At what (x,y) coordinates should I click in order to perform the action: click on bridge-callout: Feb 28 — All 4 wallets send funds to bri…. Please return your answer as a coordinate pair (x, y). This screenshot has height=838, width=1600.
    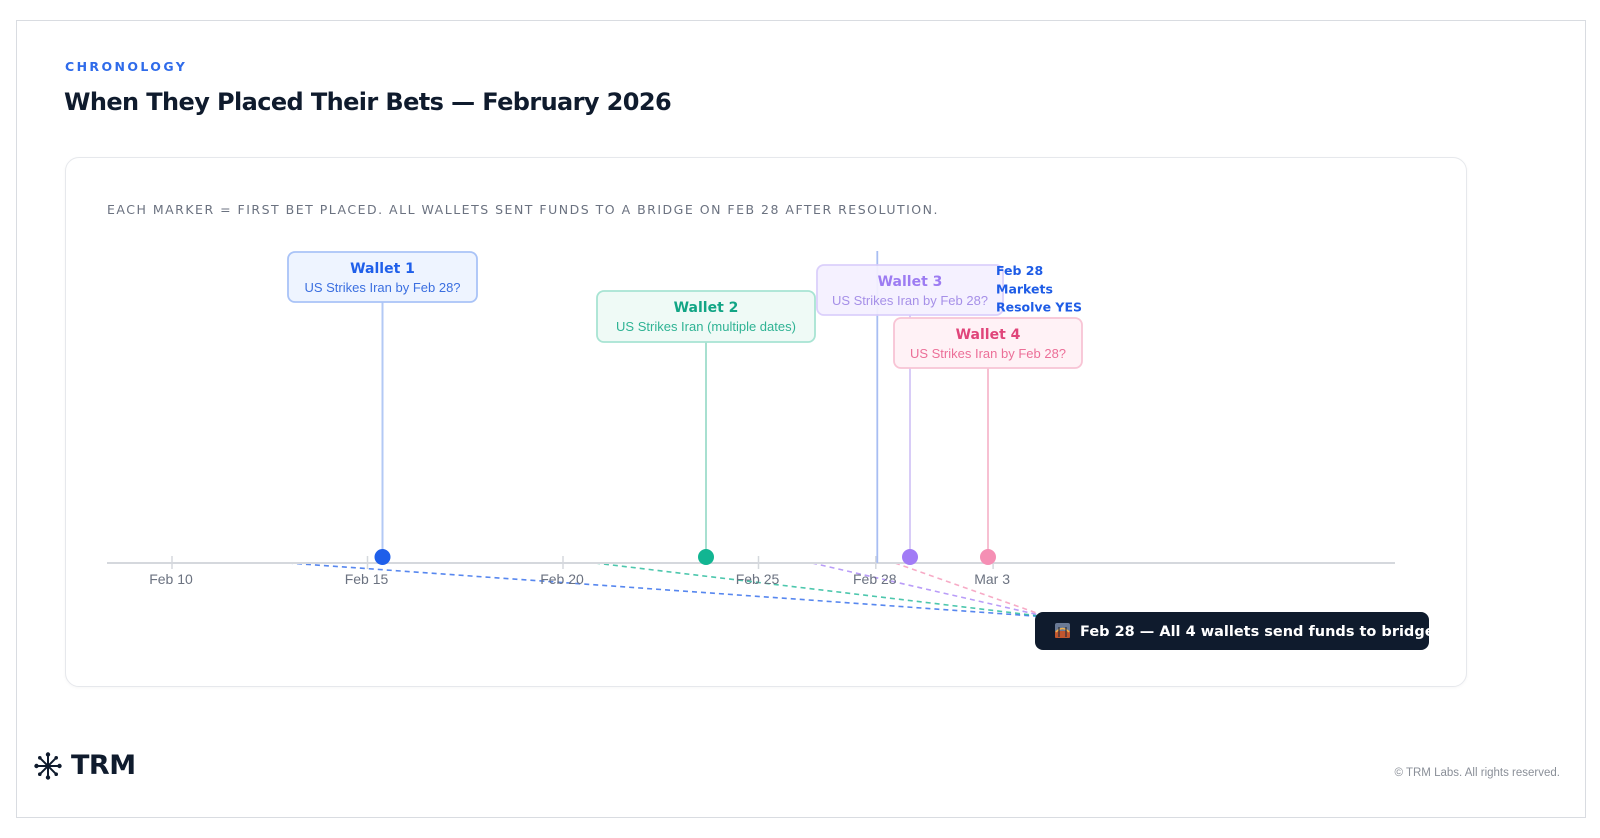
    Looking at the image, I should click on (1235, 631).